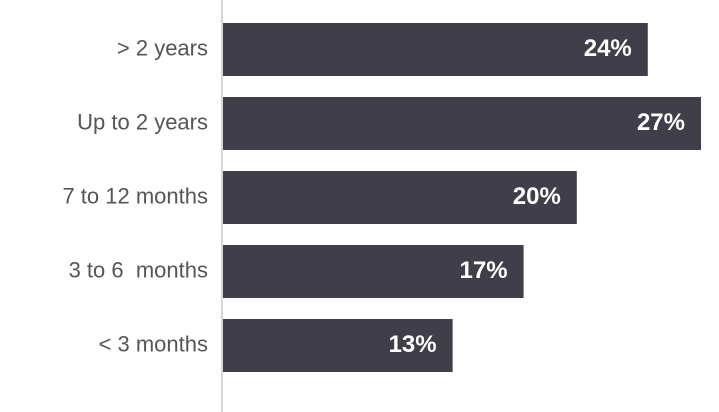  Describe the element at coordinates (484, 270) in the screenshot. I see `value-label: 17%` at that location.